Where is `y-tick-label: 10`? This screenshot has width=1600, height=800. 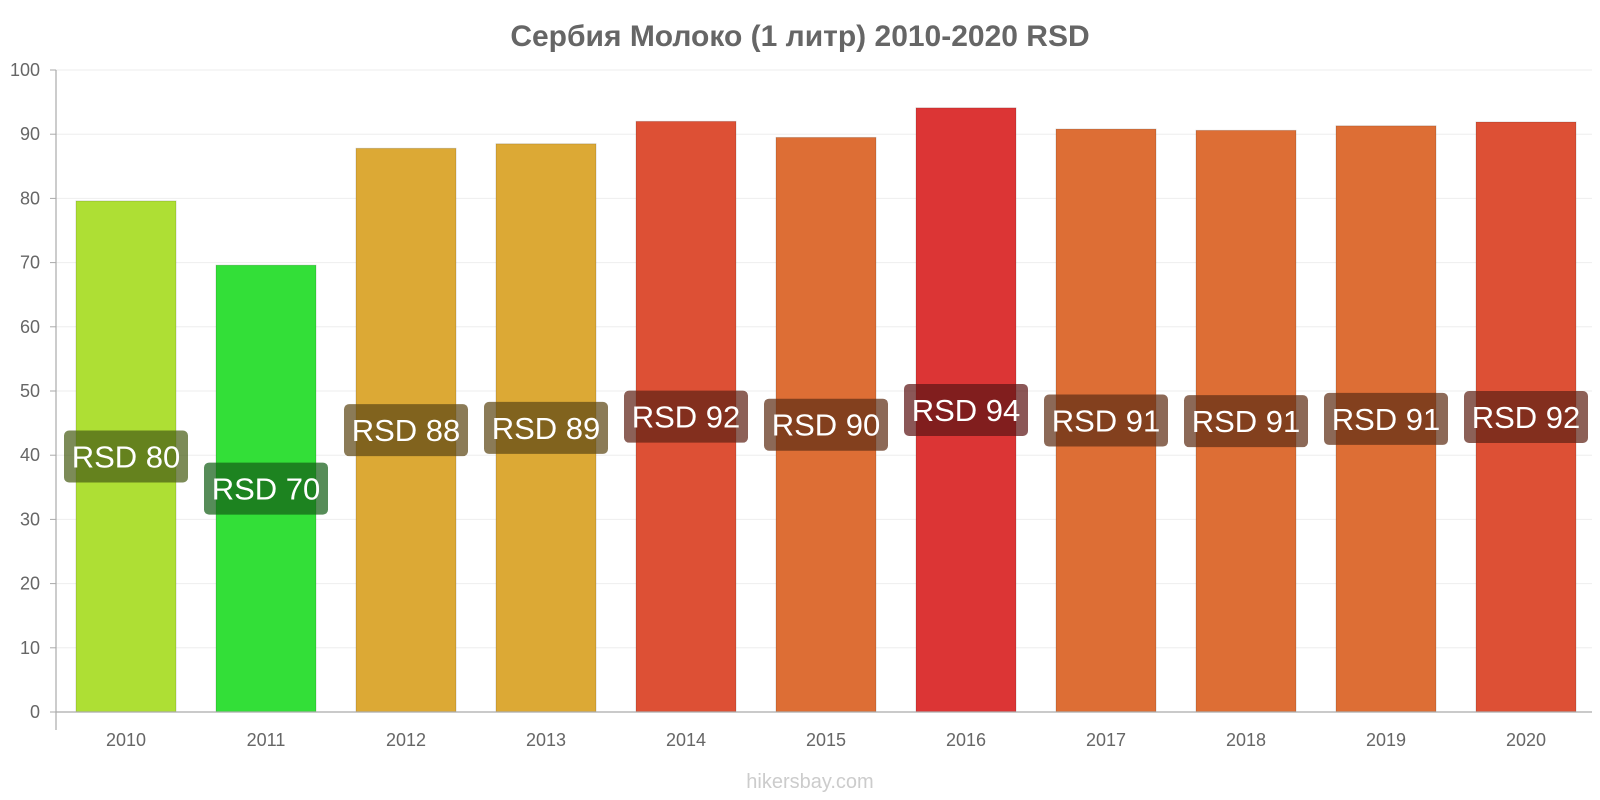 y-tick-label: 10 is located at coordinates (30, 648).